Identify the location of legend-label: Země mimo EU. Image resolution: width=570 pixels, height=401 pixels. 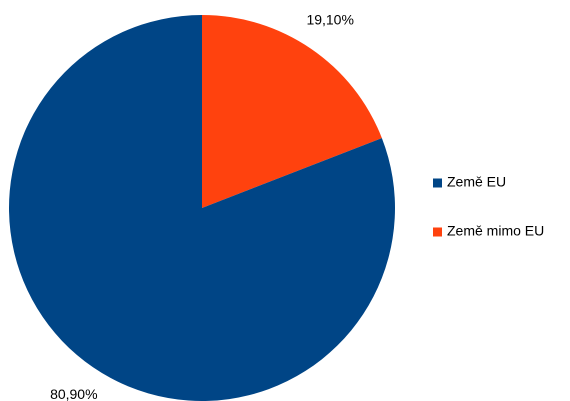
(495, 231).